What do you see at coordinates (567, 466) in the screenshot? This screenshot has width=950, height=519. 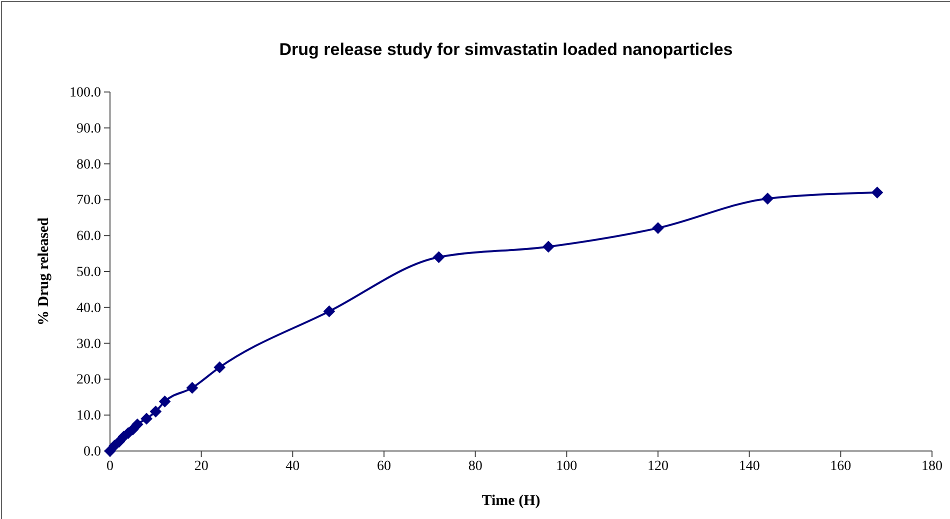 I see `x-tick-label: 100` at bounding box center [567, 466].